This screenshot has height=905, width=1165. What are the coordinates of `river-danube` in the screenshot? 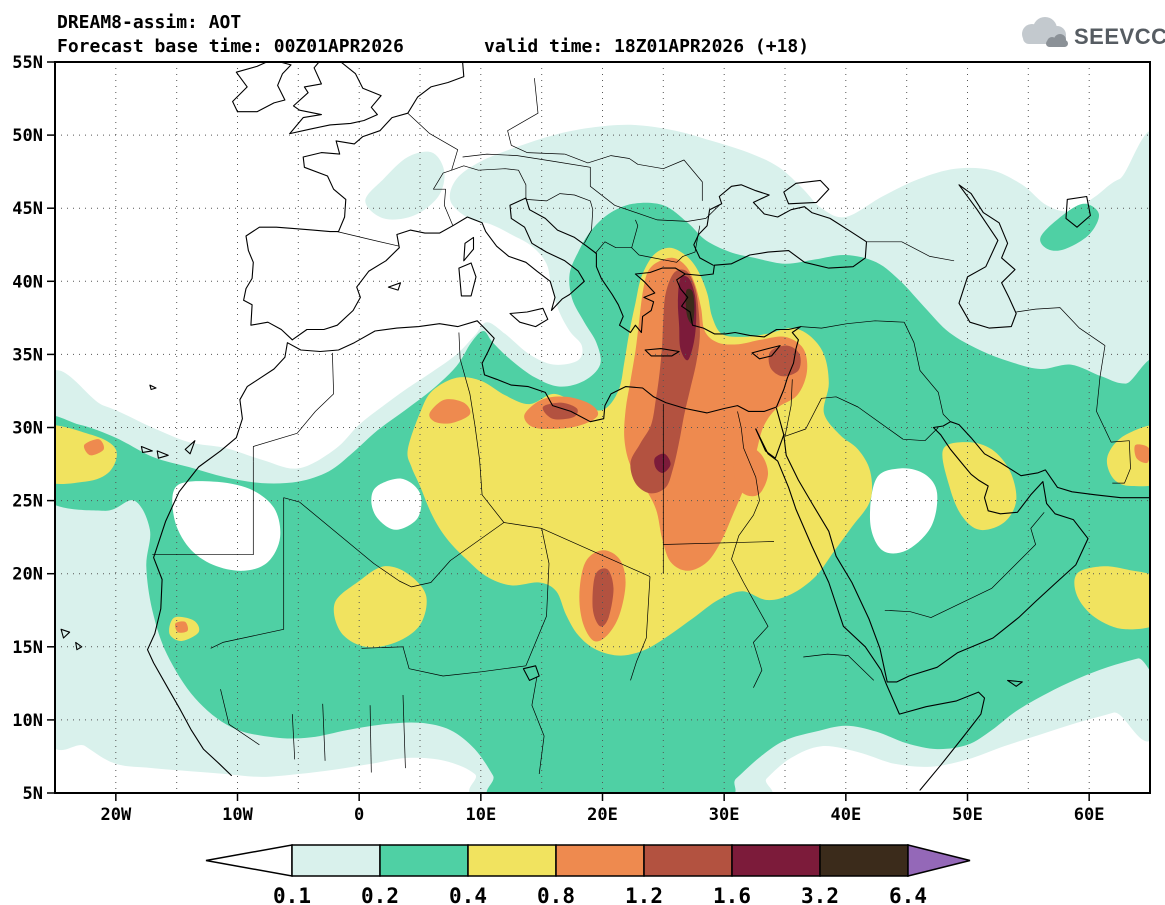 It's located at (591, 187).